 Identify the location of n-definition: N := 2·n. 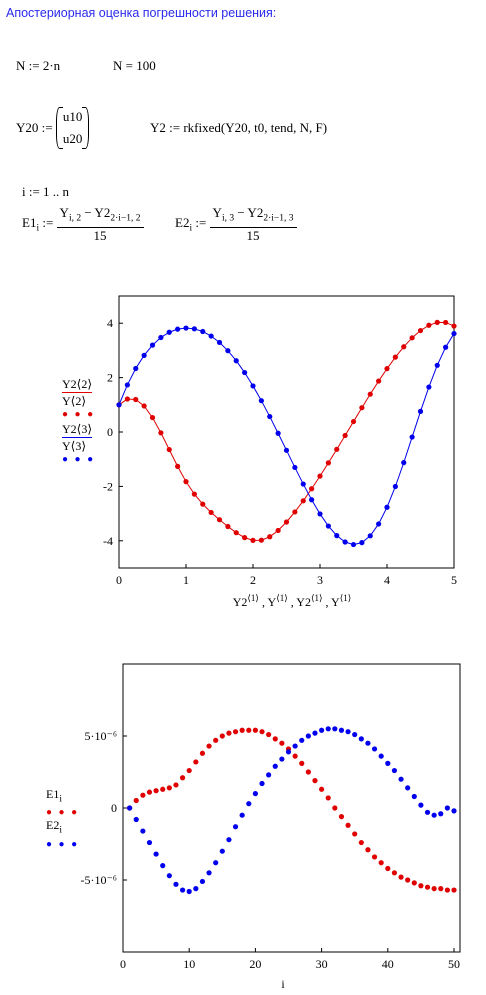
(38, 65).